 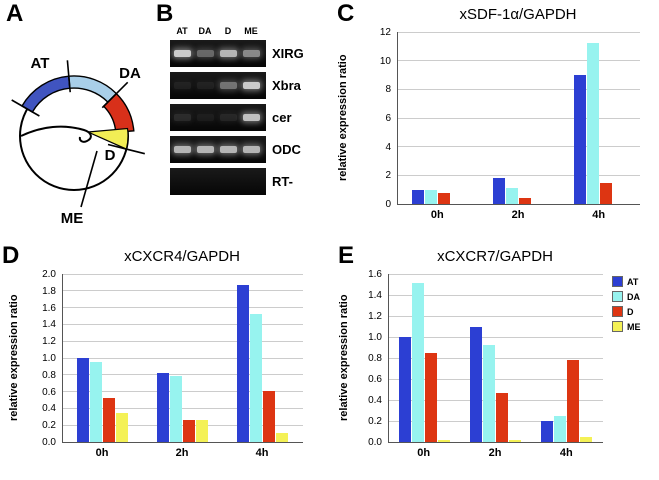 I want to click on y-tick-label: 1.8, so click(x=49, y=291).